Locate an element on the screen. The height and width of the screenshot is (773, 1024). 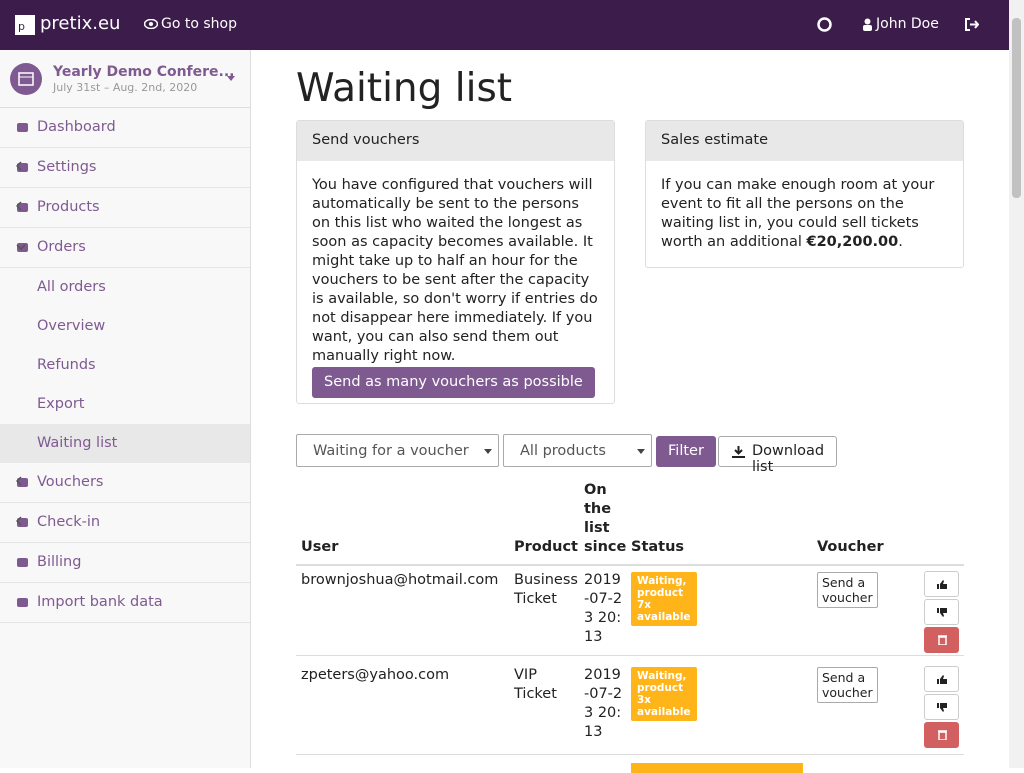
nav-label: Settings is located at coordinates (67, 167).